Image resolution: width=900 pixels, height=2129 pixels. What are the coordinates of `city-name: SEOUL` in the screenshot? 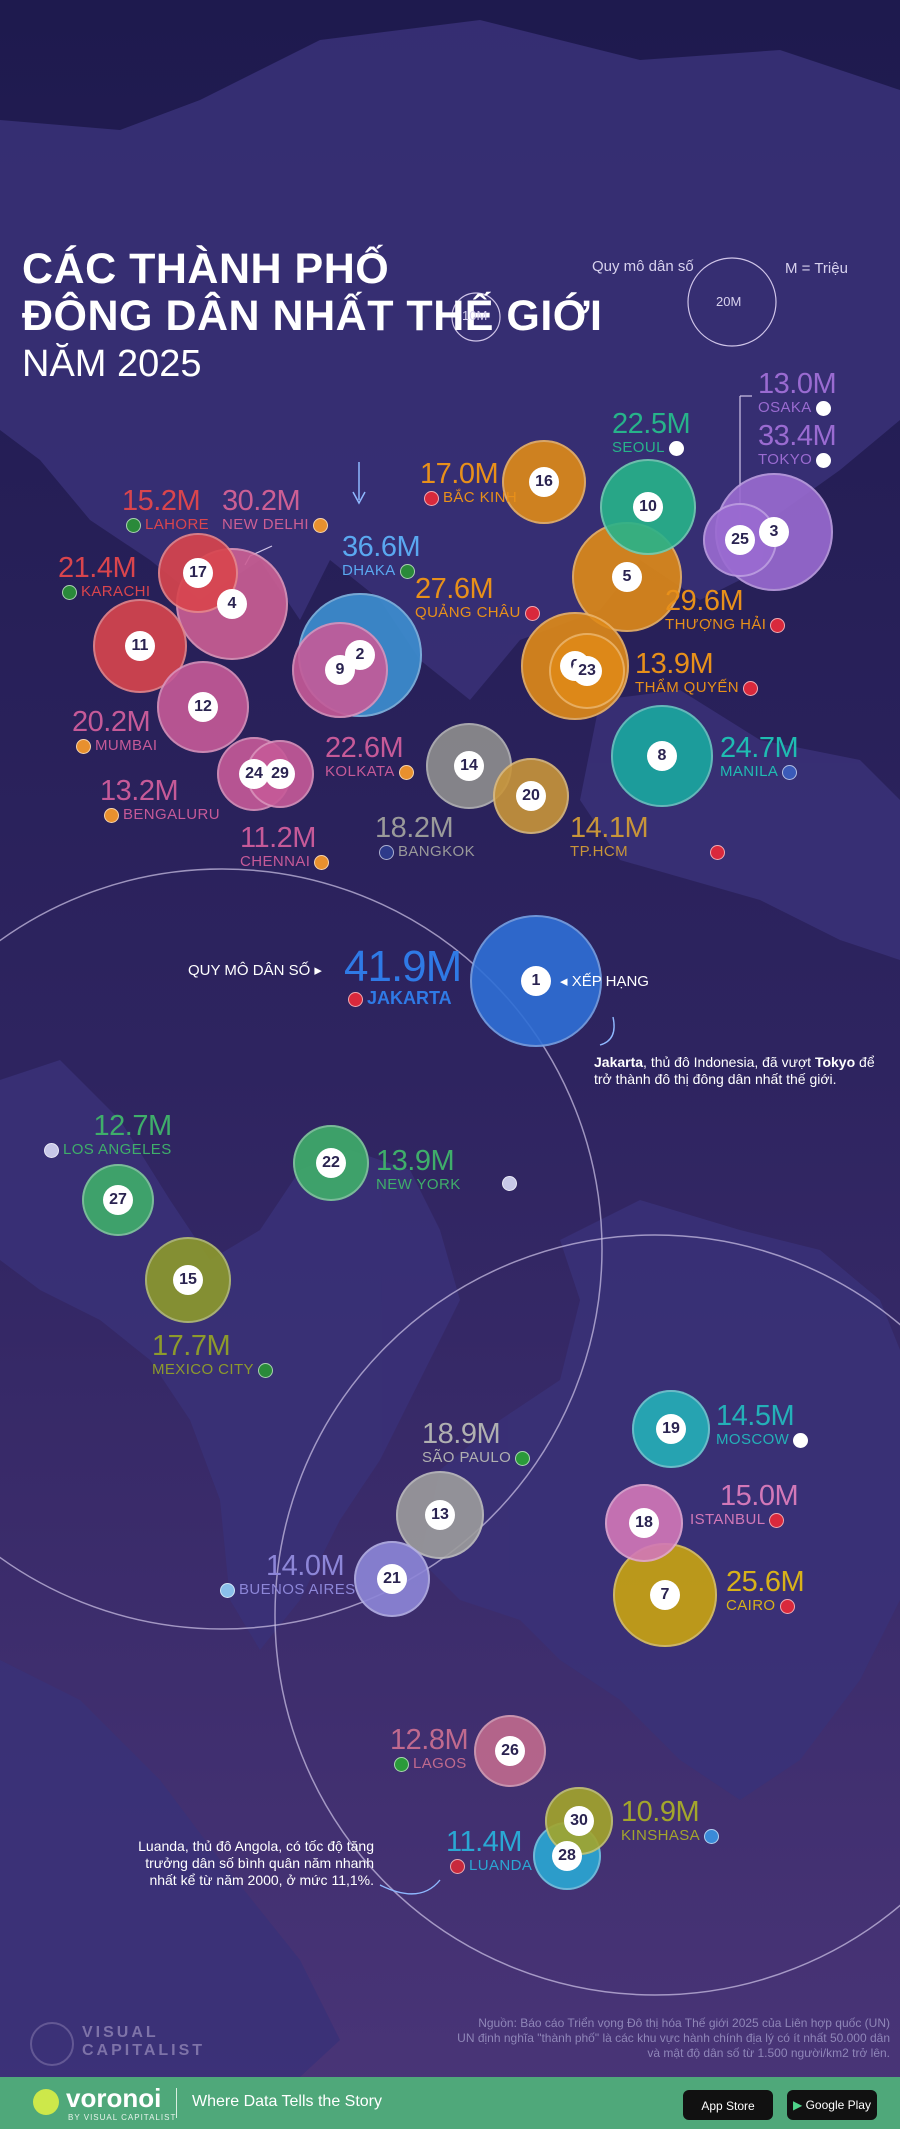 It's located at (638, 447).